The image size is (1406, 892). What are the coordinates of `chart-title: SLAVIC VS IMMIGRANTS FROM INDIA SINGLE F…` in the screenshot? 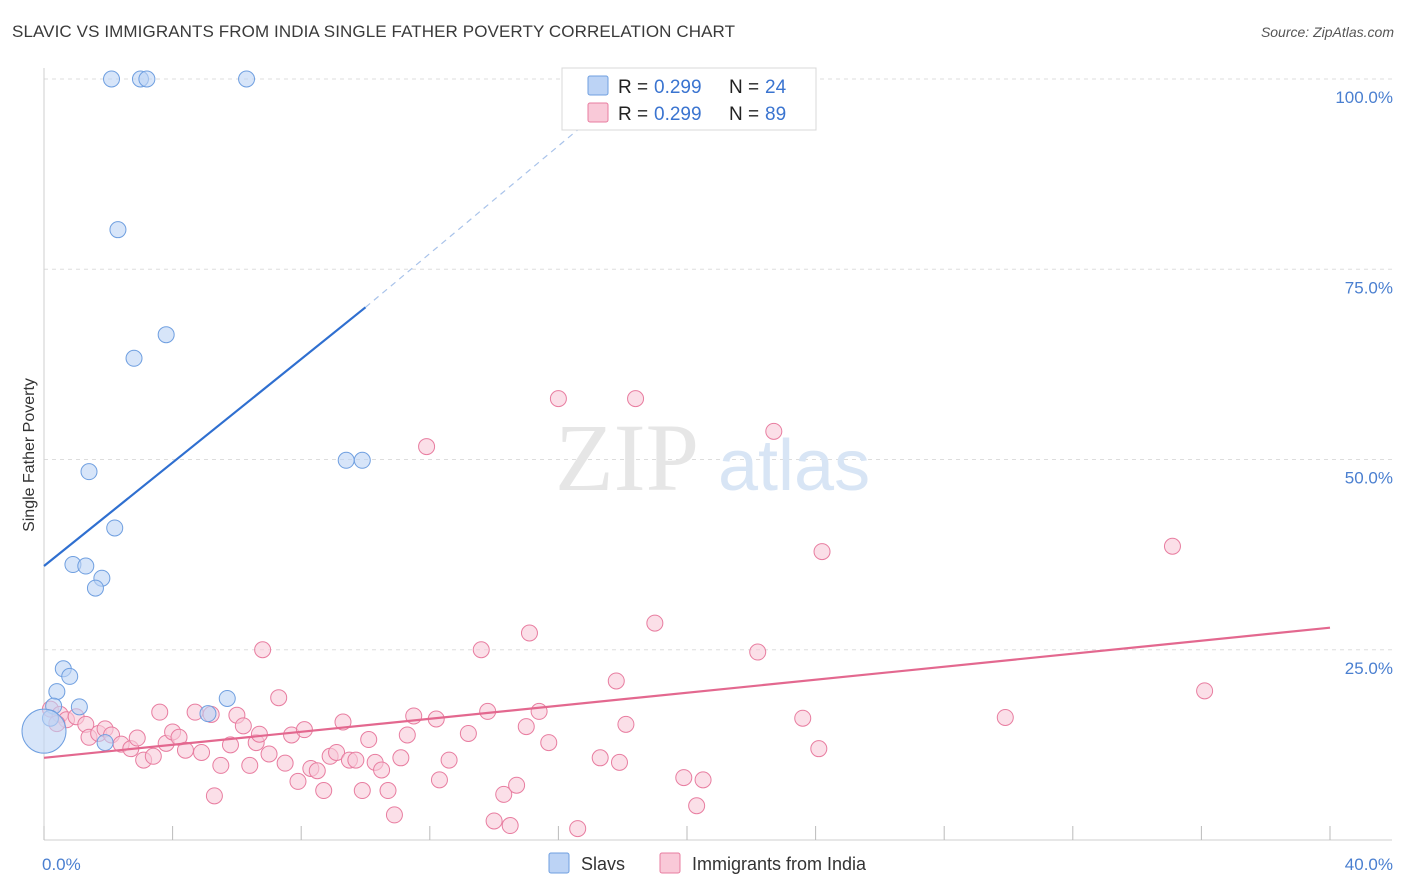 It's located at (374, 31).